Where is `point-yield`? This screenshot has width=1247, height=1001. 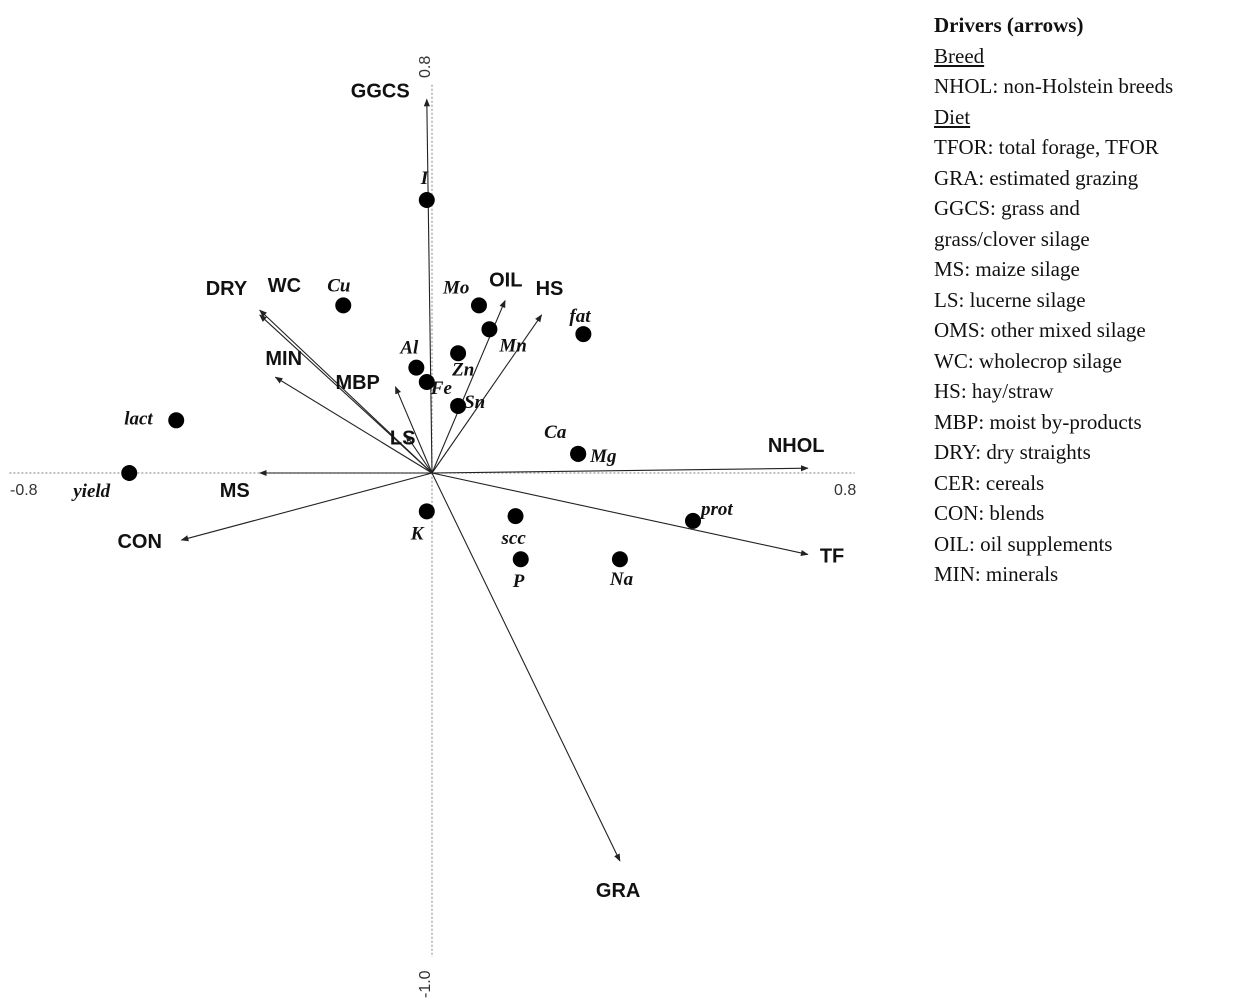 point-yield is located at coordinates (129, 473).